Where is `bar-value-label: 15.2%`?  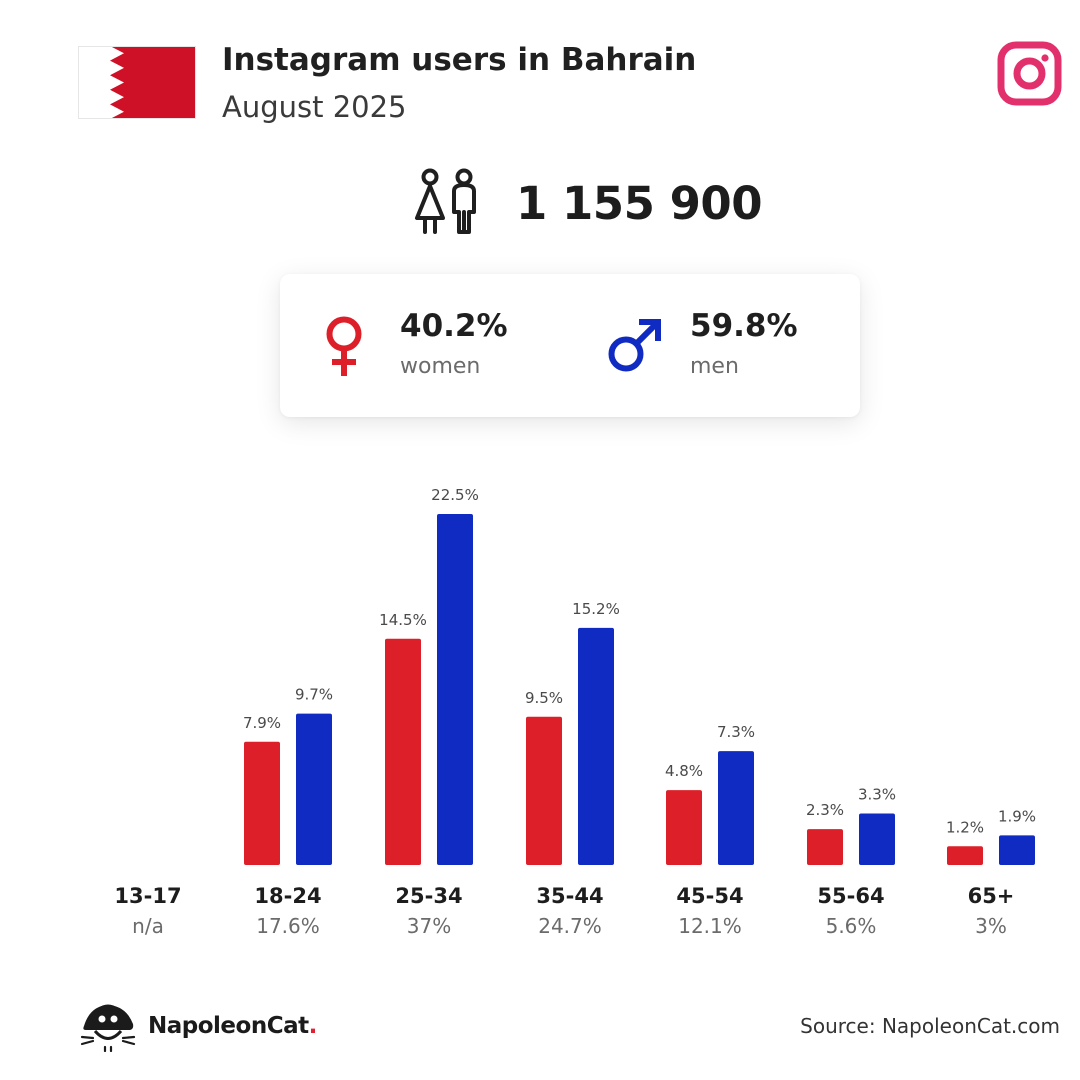
bar-value-label: 15.2% is located at coordinates (596, 609).